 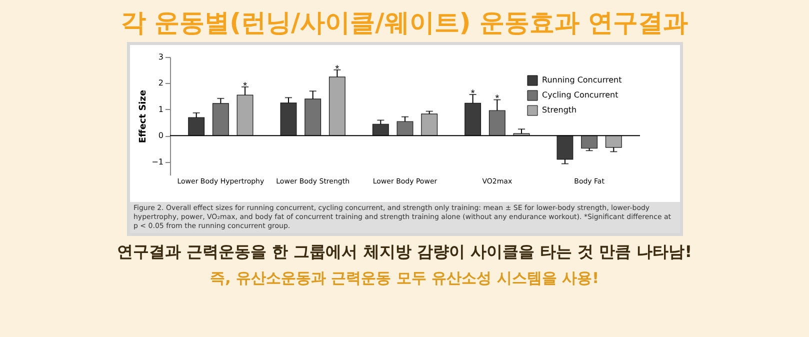 What do you see at coordinates (160, 135) in the screenshot?
I see `y-tick-label: 0` at bounding box center [160, 135].